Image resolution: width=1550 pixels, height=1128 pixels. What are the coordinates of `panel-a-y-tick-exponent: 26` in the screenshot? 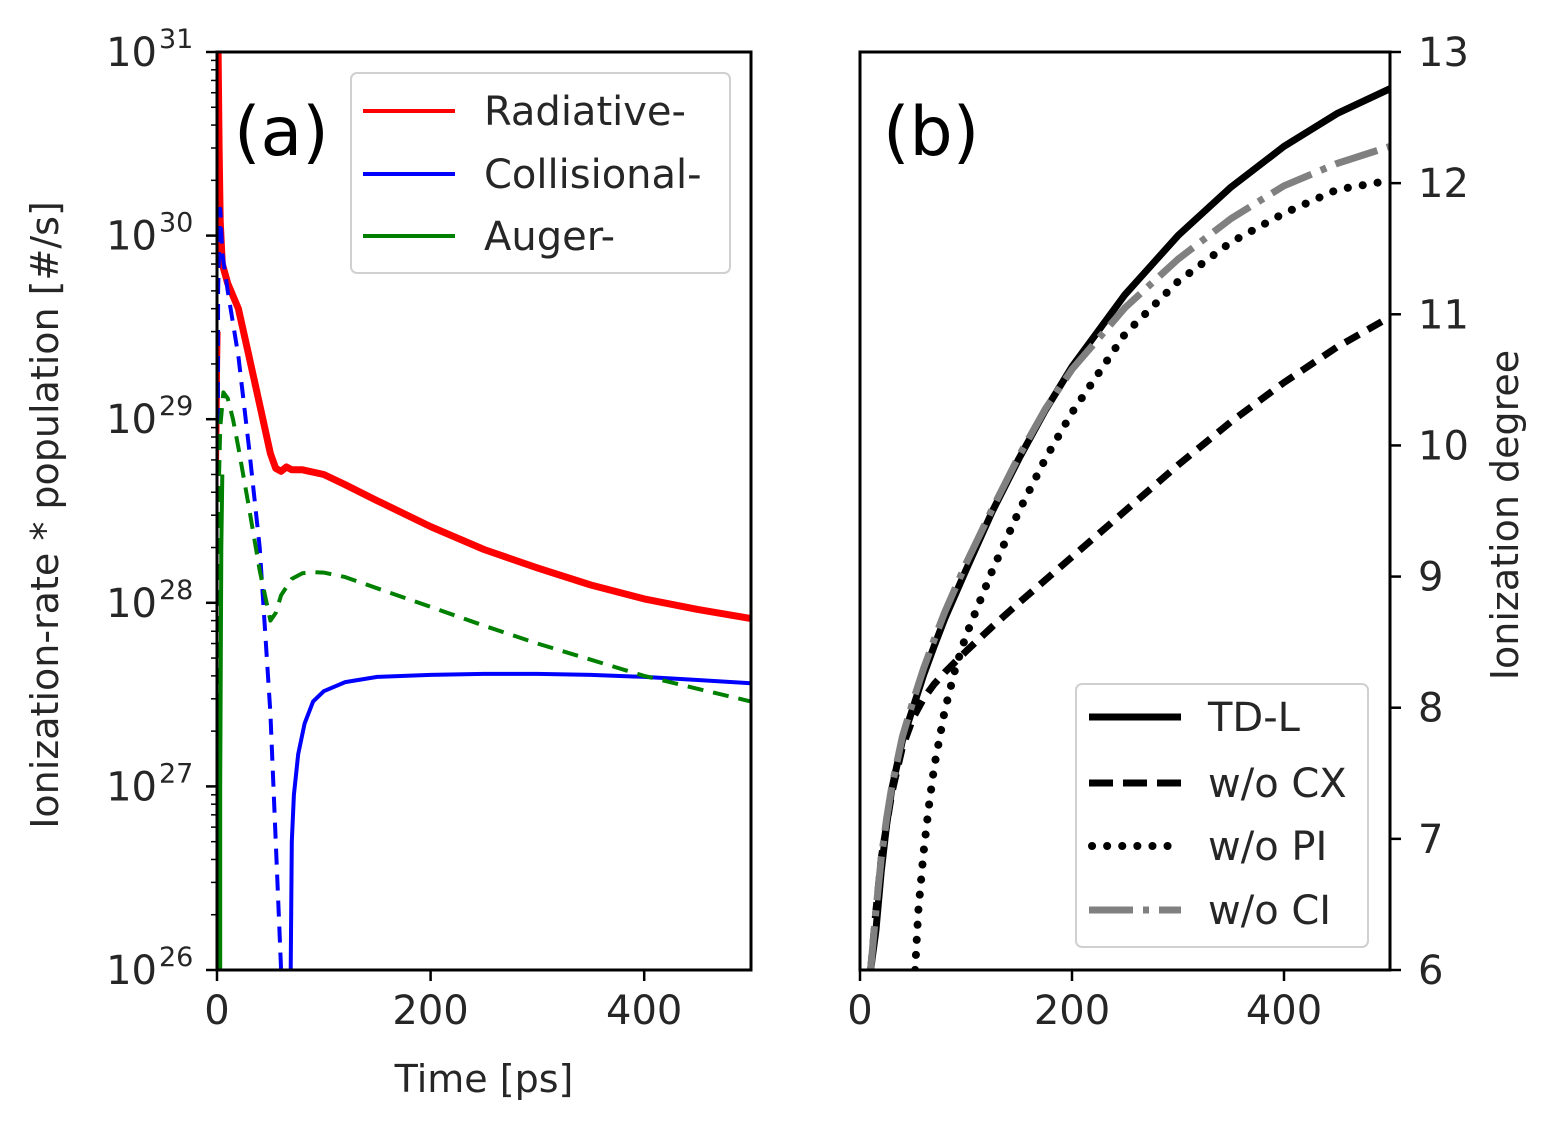 It's located at (176, 957).